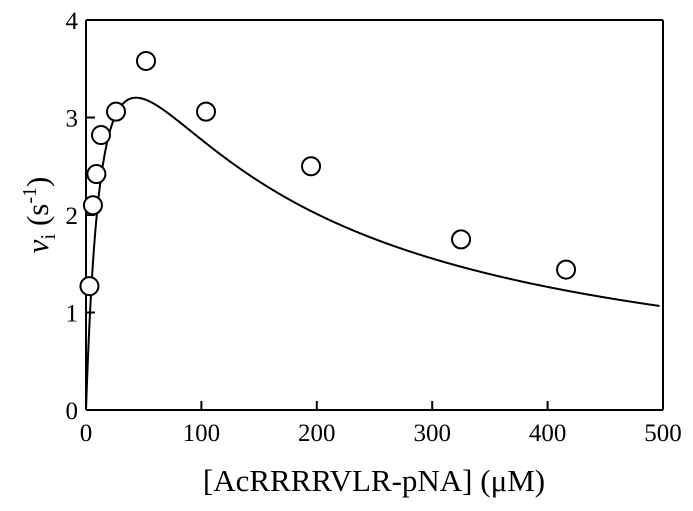  Describe the element at coordinates (72, 216) in the screenshot. I see `y-tick-label: 2` at that location.